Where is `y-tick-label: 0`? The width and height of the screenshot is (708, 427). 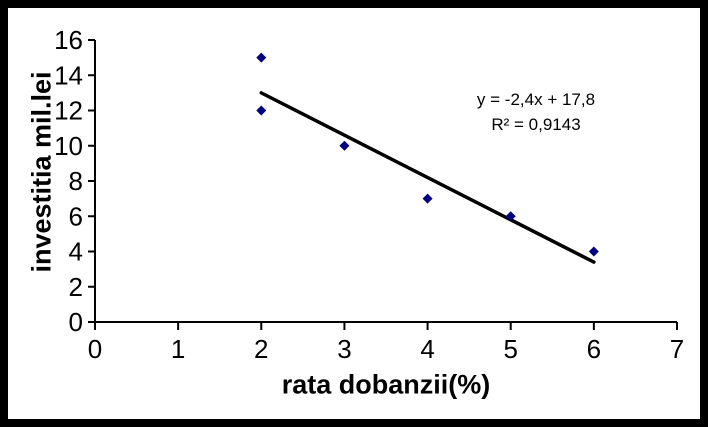
y-tick-label: 0 is located at coordinates (76, 322).